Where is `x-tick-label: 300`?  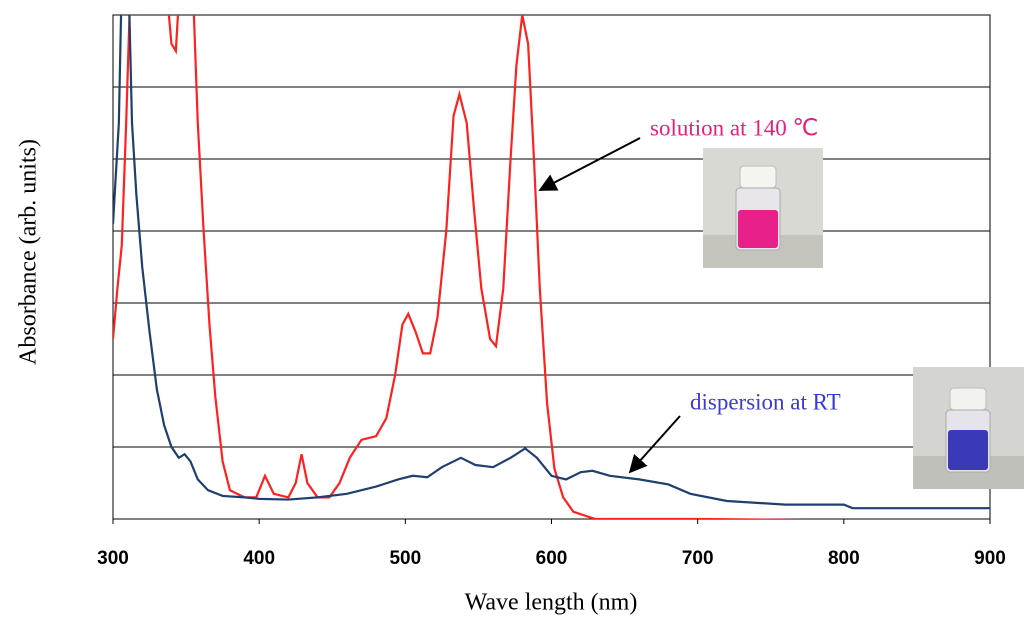
x-tick-label: 300 is located at coordinates (113, 558).